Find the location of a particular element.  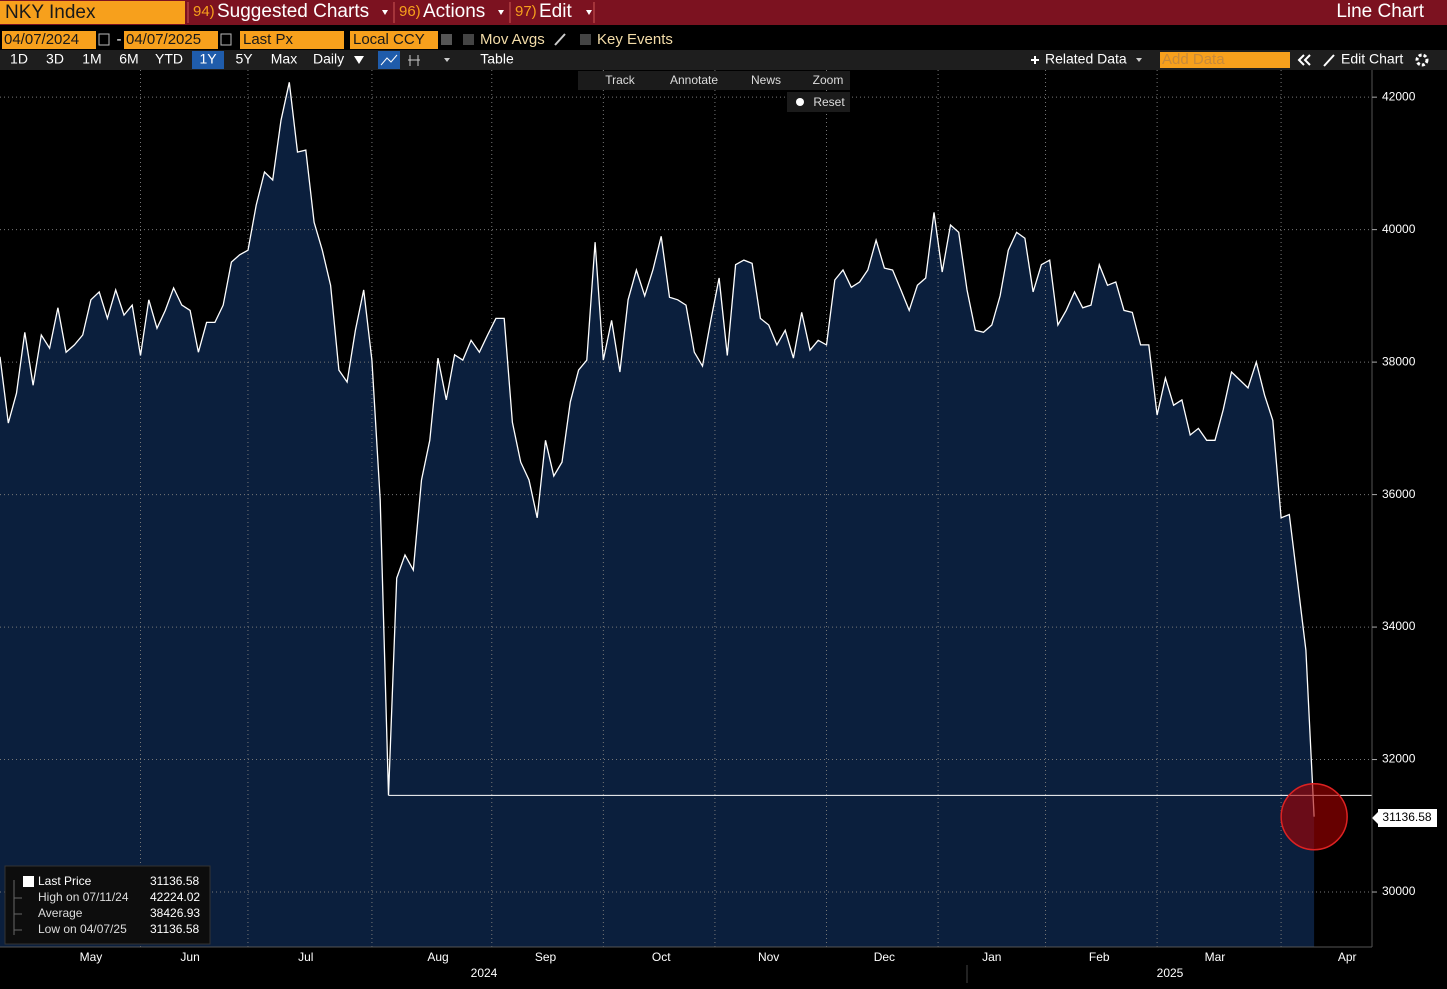

period-button: 1M is located at coordinates (91, 59).